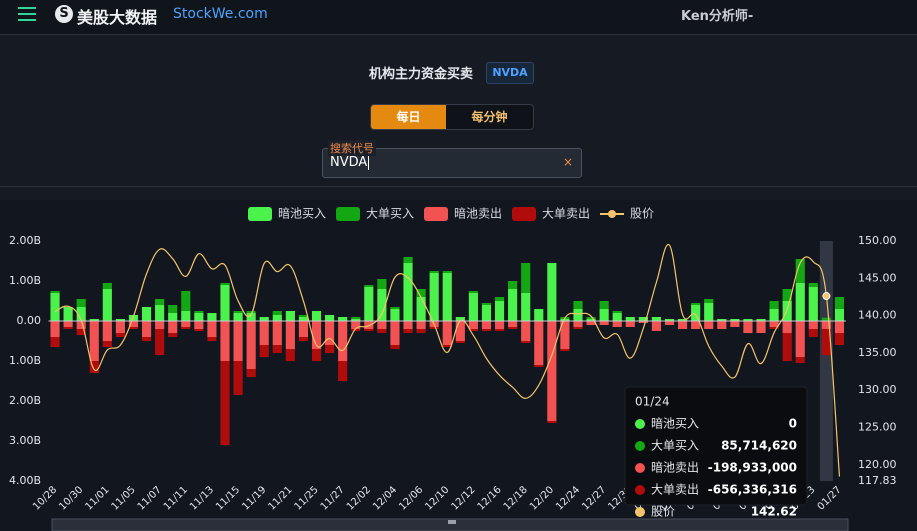 Image resolution: width=917 pixels, height=531 pixels. What do you see at coordinates (759, 446) in the screenshot?
I see `tooltip-value: 85,714,620` at bounding box center [759, 446].